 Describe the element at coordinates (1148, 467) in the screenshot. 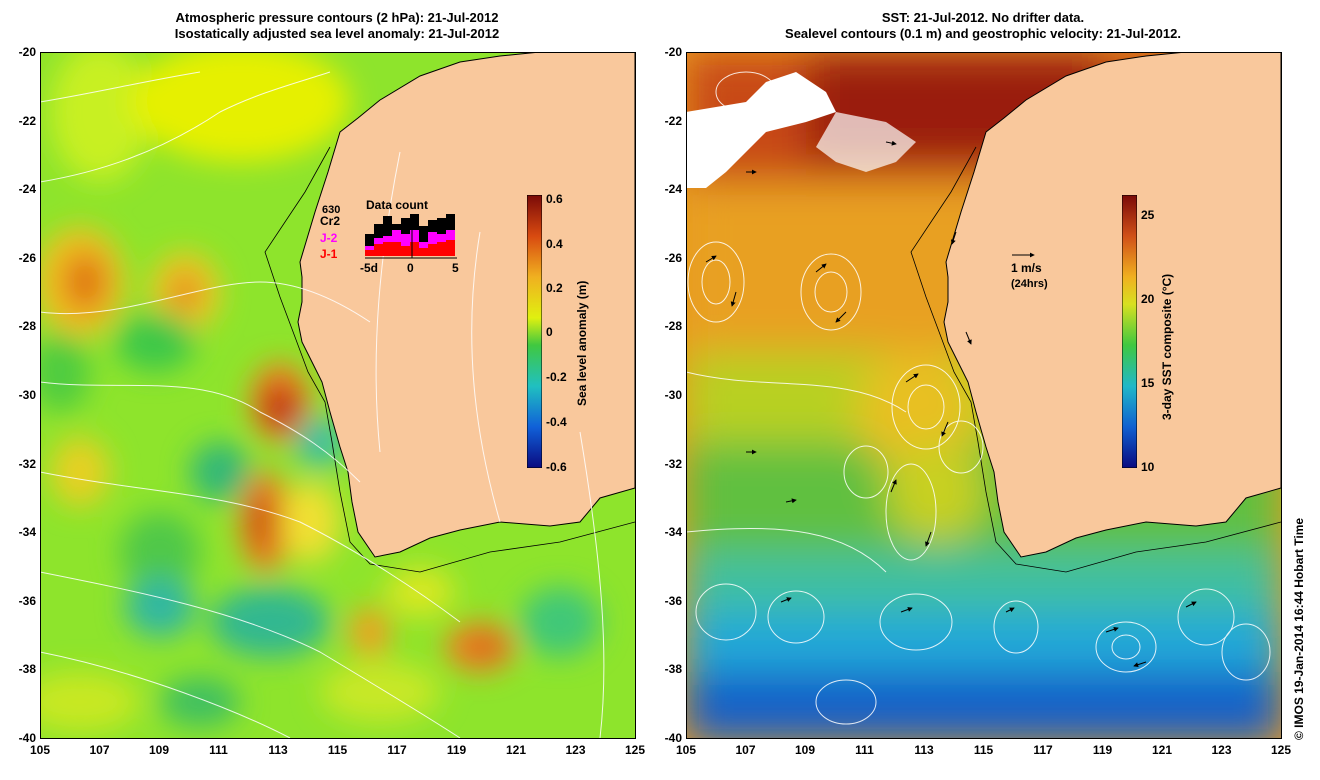

I see `right-cbar-tick: 10` at that location.